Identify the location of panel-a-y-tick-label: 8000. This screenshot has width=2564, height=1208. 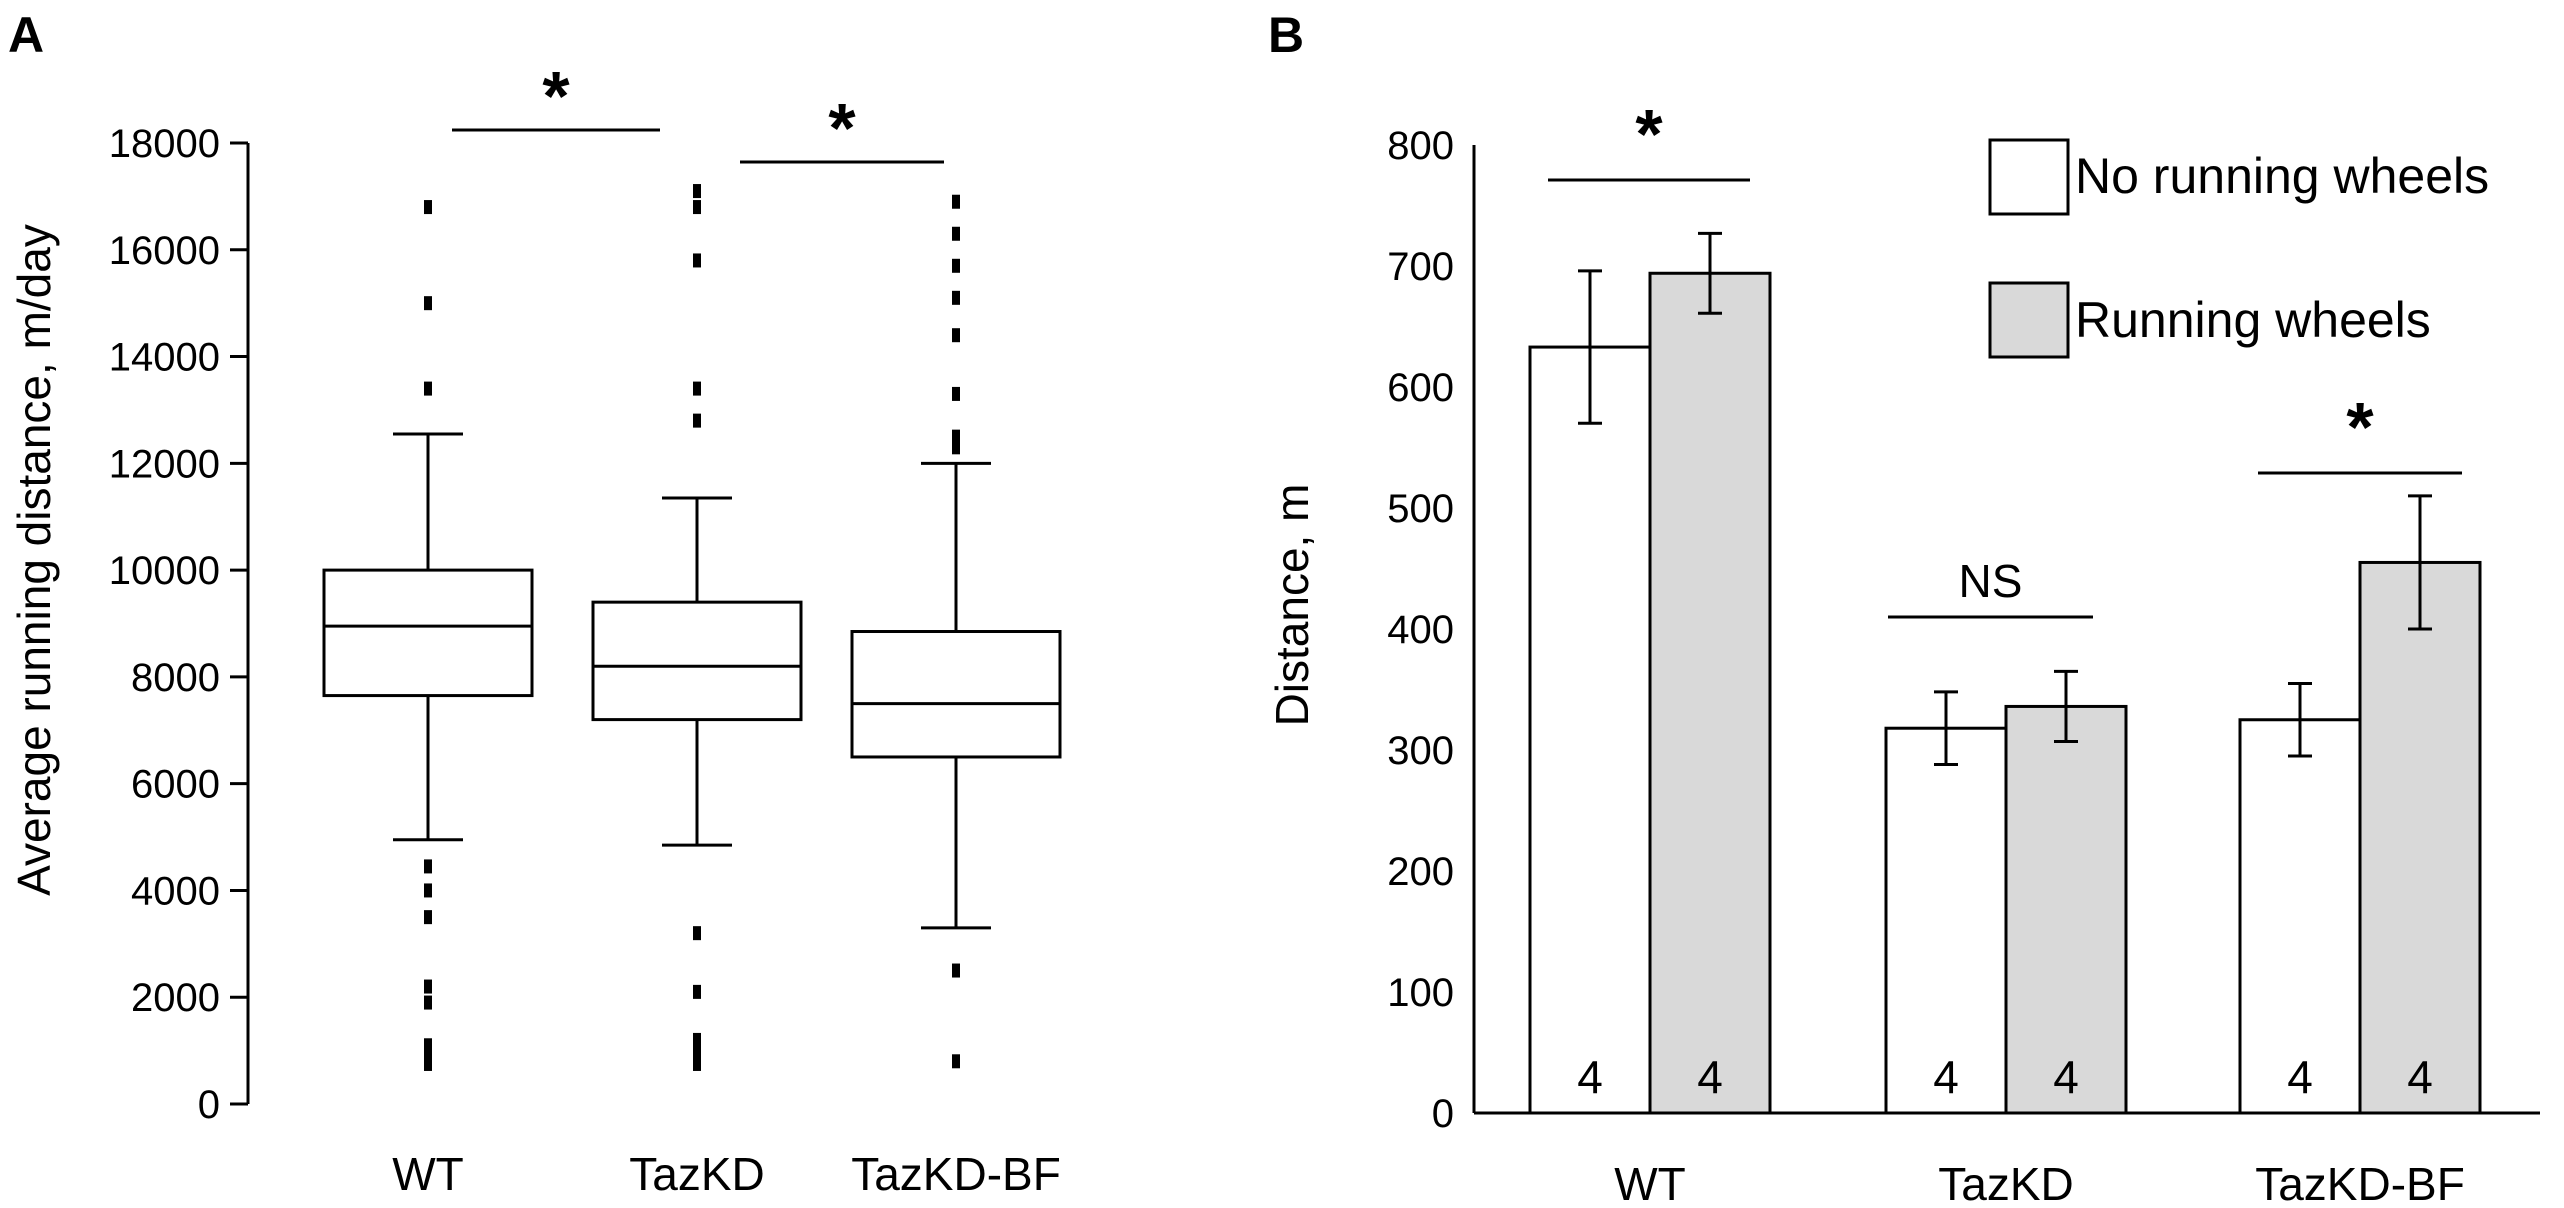
(175, 678).